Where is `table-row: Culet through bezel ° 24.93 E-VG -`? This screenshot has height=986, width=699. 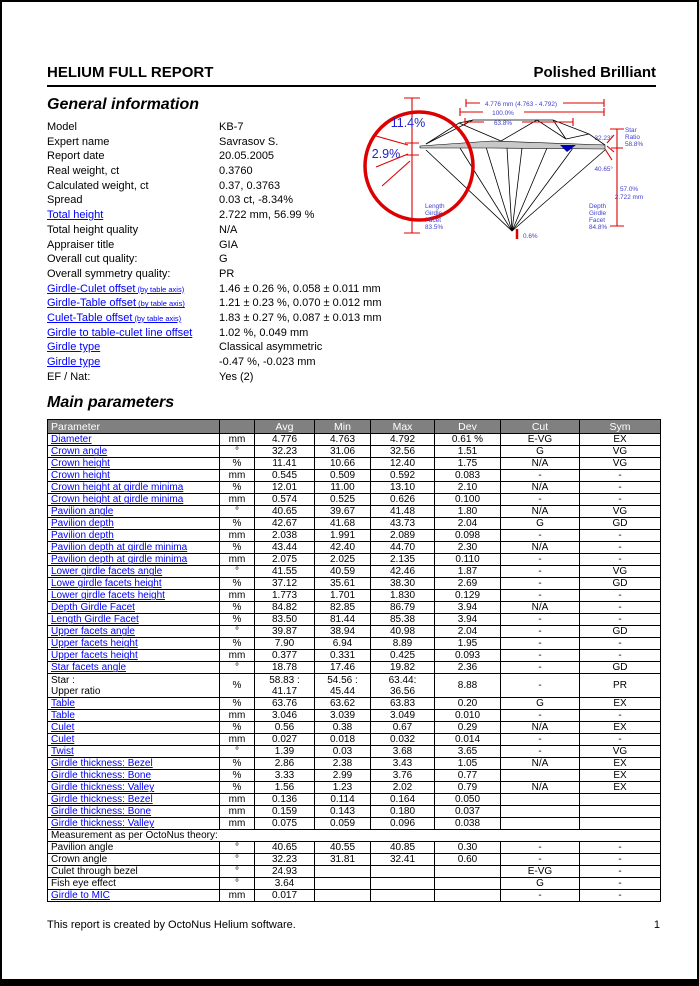
table-row: Culet through bezel ° 24.93 E-VG - is located at coordinates (354, 872).